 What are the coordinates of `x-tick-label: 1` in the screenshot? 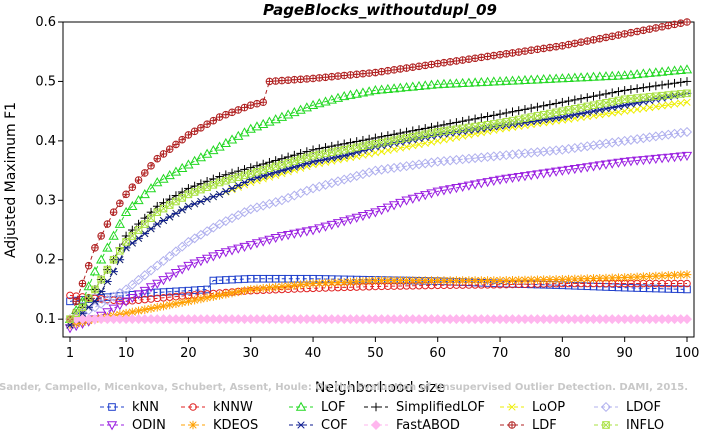 It's located at (70, 353).